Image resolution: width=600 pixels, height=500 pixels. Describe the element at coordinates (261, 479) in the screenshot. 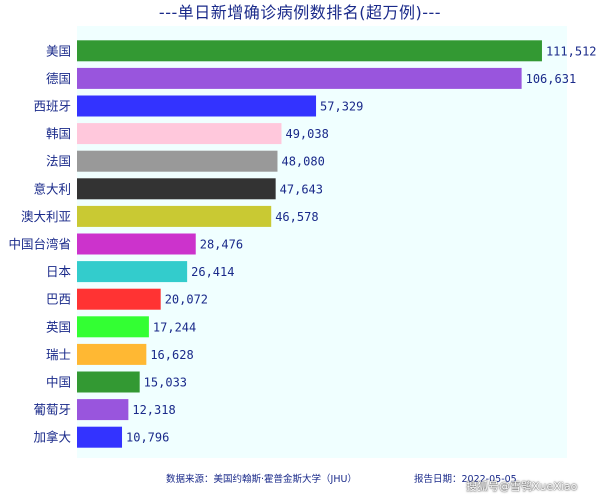

I see `data-source-note: 数据来源：美国约翰斯·霍普金斯大学（JHU）` at that location.